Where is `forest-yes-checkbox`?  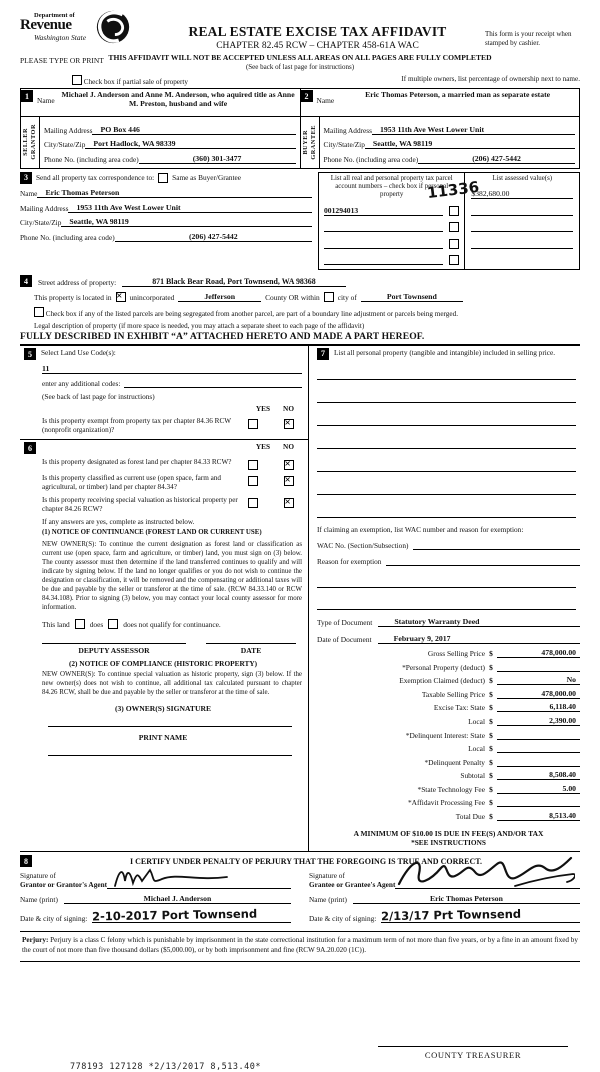 forest-yes-checkbox is located at coordinates (253, 465).